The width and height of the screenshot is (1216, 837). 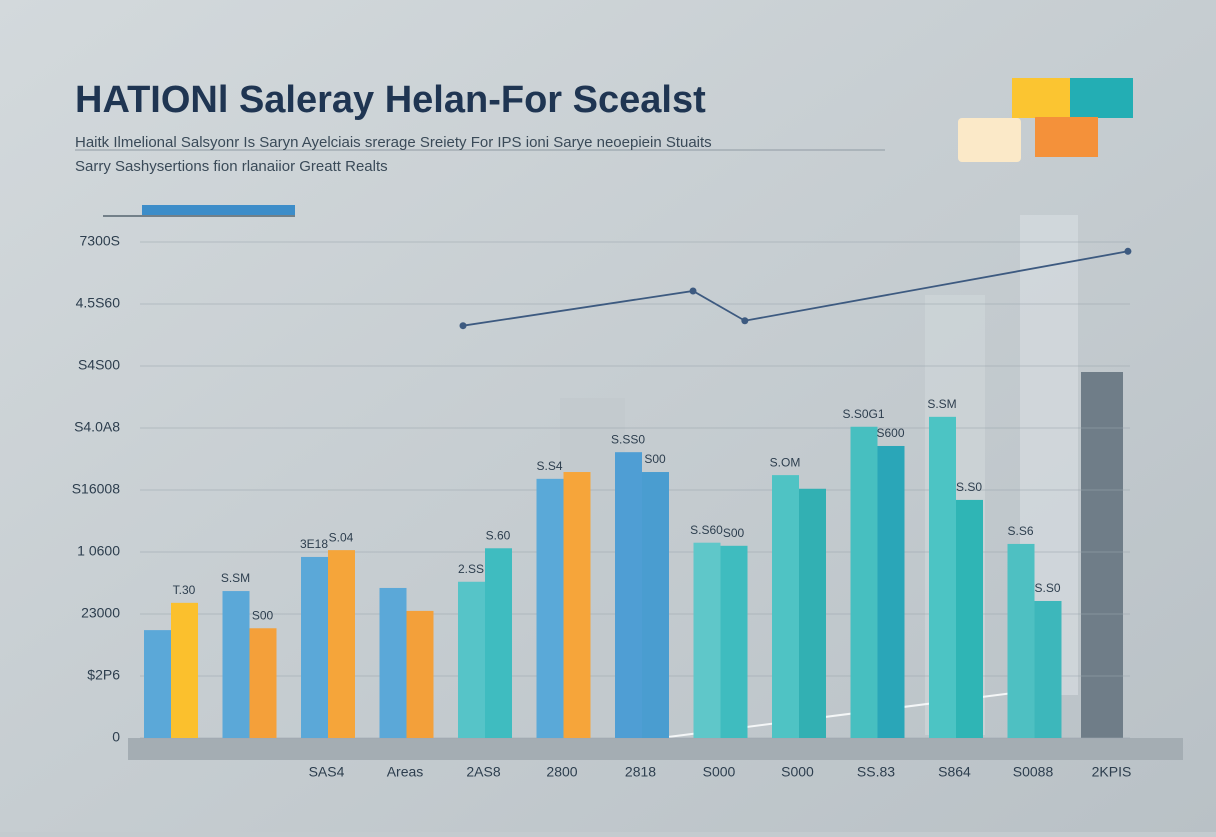 I want to click on y-tick-label: S4S00, so click(x=99, y=365).